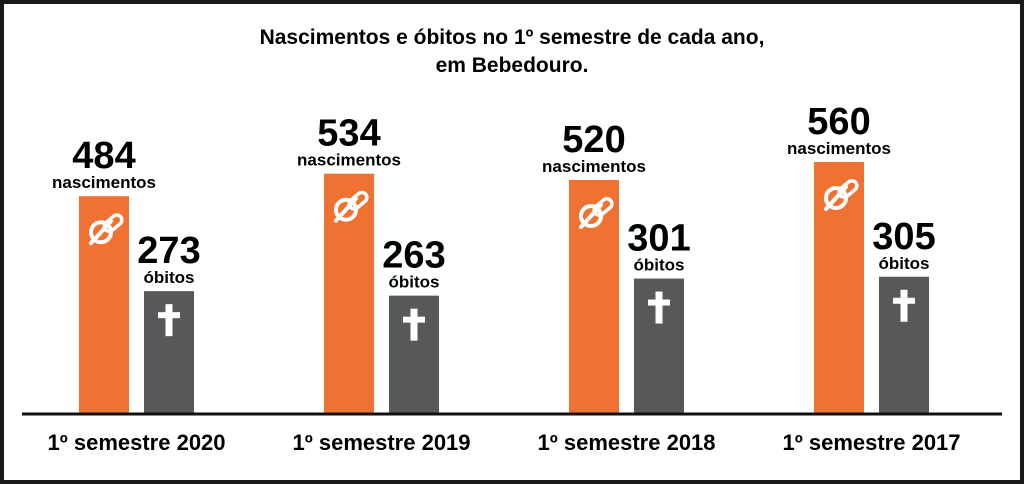 This screenshot has height=484, width=1024. Describe the element at coordinates (381, 442) in the screenshot. I see `x-tick-label: 1º semestre 2019` at that location.